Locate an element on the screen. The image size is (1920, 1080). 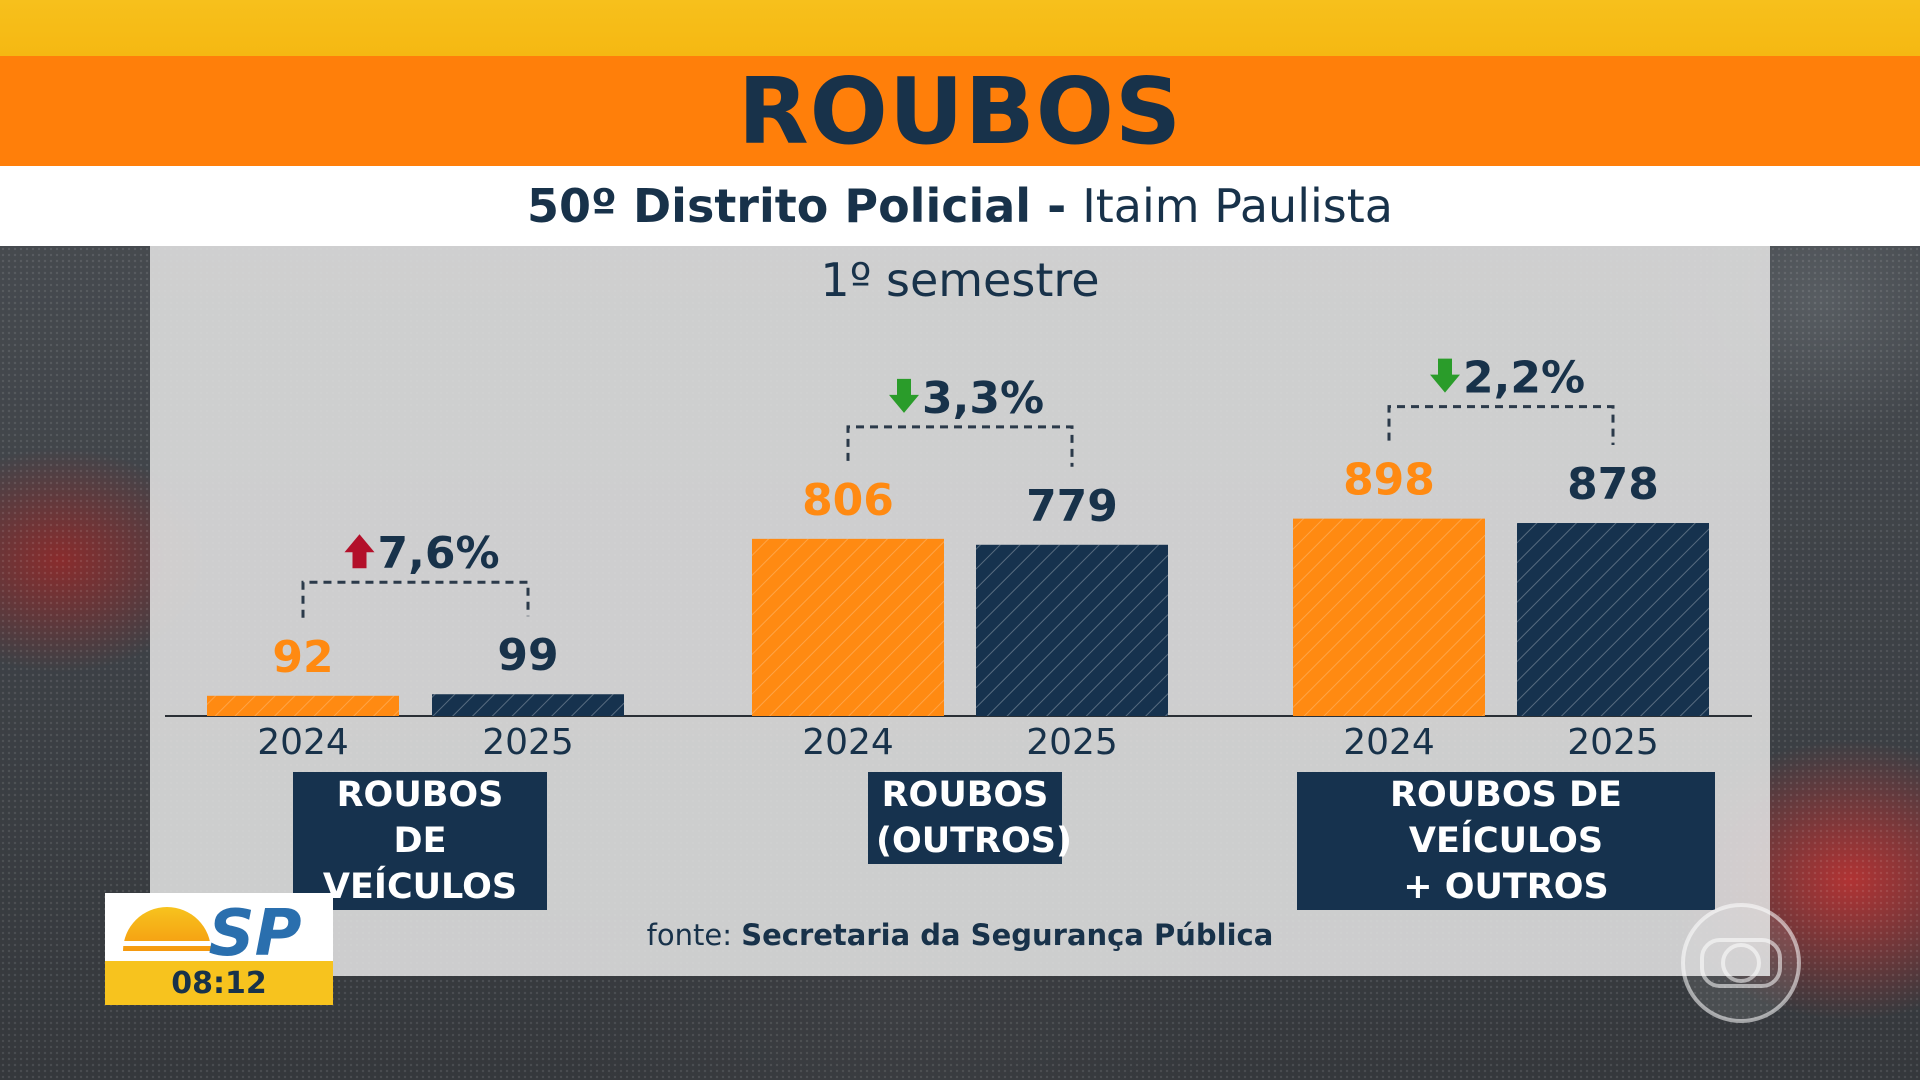
value-label-2-2024: 806 is located at coordinates (848, 500).